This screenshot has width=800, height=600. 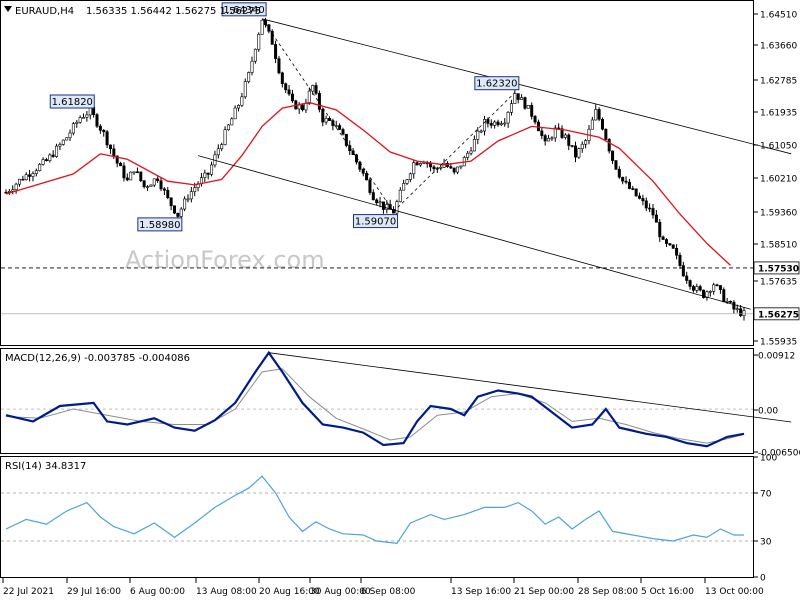 I want to click on peak-label: 1.62320, so click(x=496, y=84).